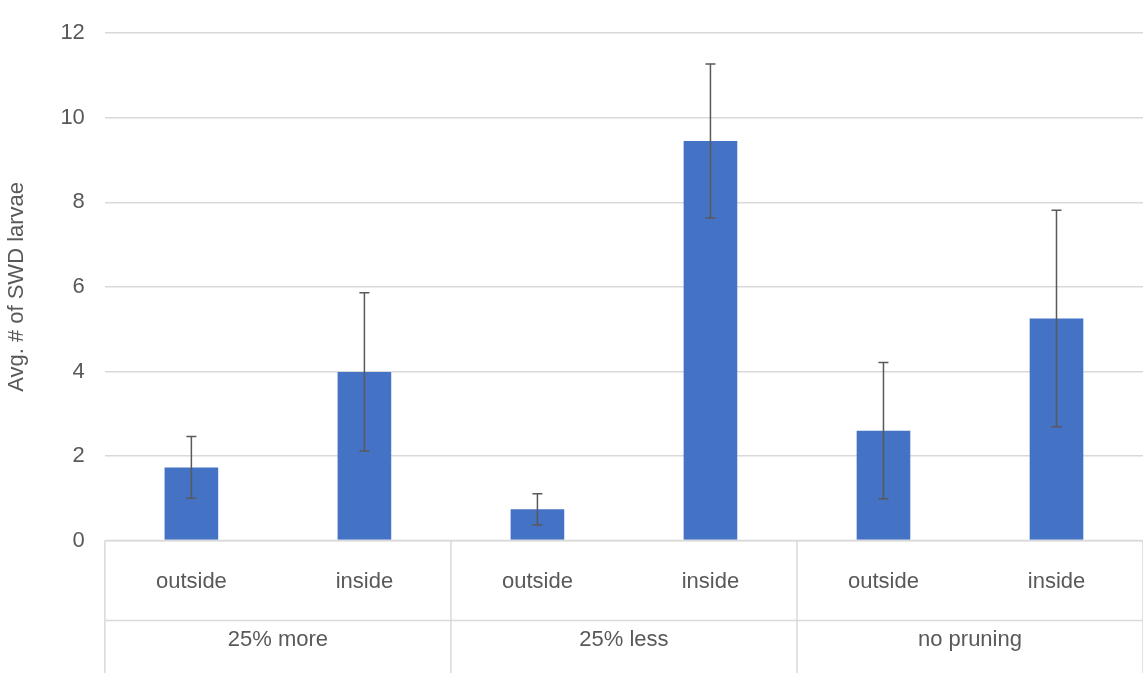  Describe the element at coordinates (78, 370) in the screenshot. I see `y-tick-label: 4` at that location.